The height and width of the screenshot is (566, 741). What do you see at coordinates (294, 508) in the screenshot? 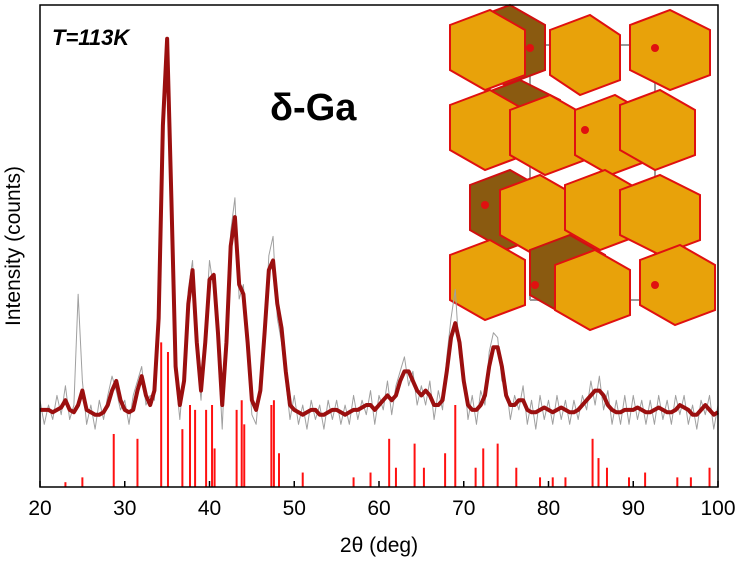
I see `x-tick-label: 50` at bounding box center [294, 508].